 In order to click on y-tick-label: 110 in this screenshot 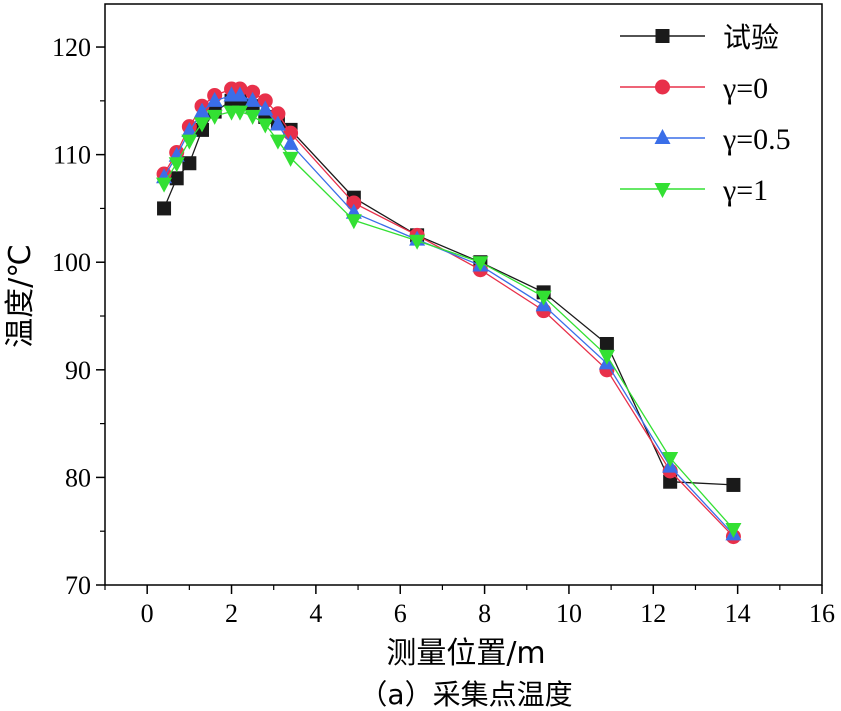, I will do `click(72, 155)`.